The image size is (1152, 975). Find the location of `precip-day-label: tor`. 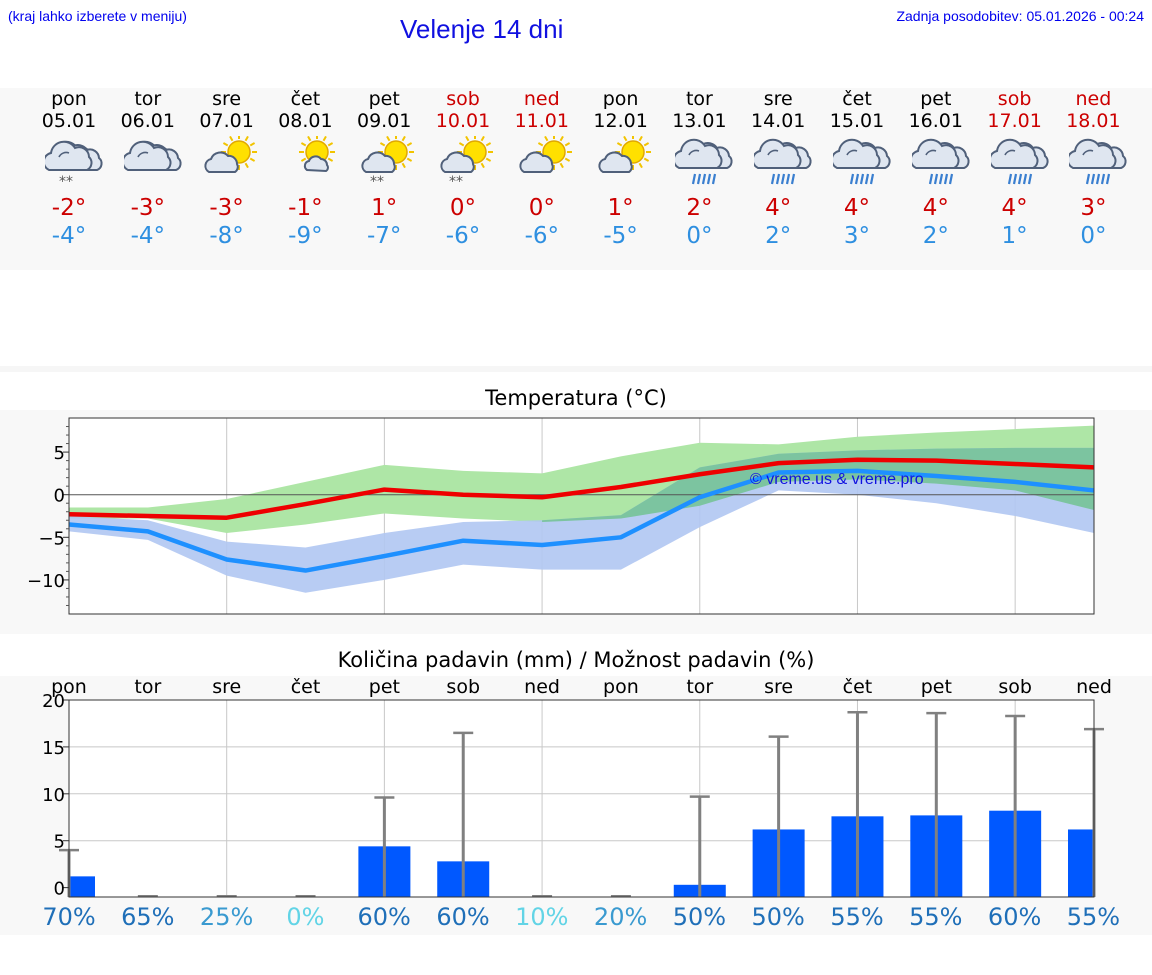

precip-day-label: tor is located at coordinates (147, 687).